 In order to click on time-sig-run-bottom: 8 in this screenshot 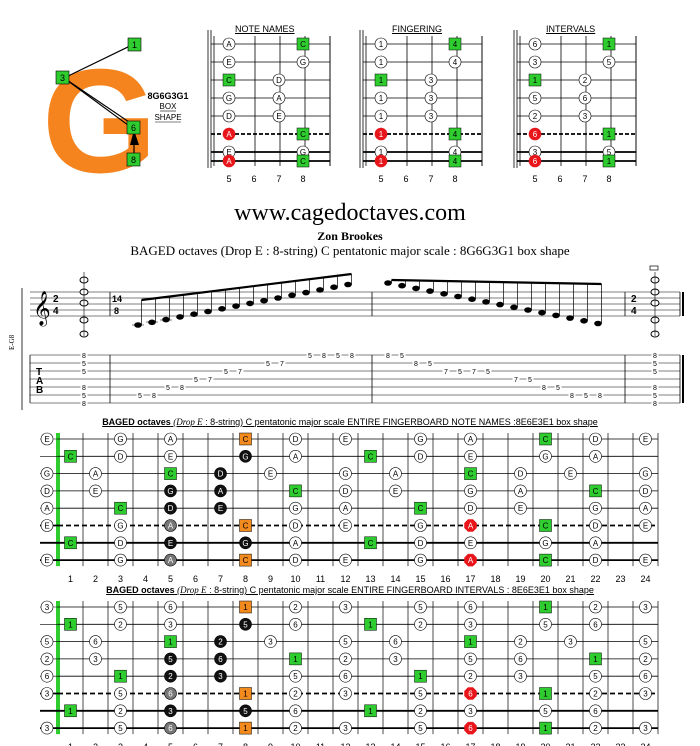, I will do `click(116, 311)`.